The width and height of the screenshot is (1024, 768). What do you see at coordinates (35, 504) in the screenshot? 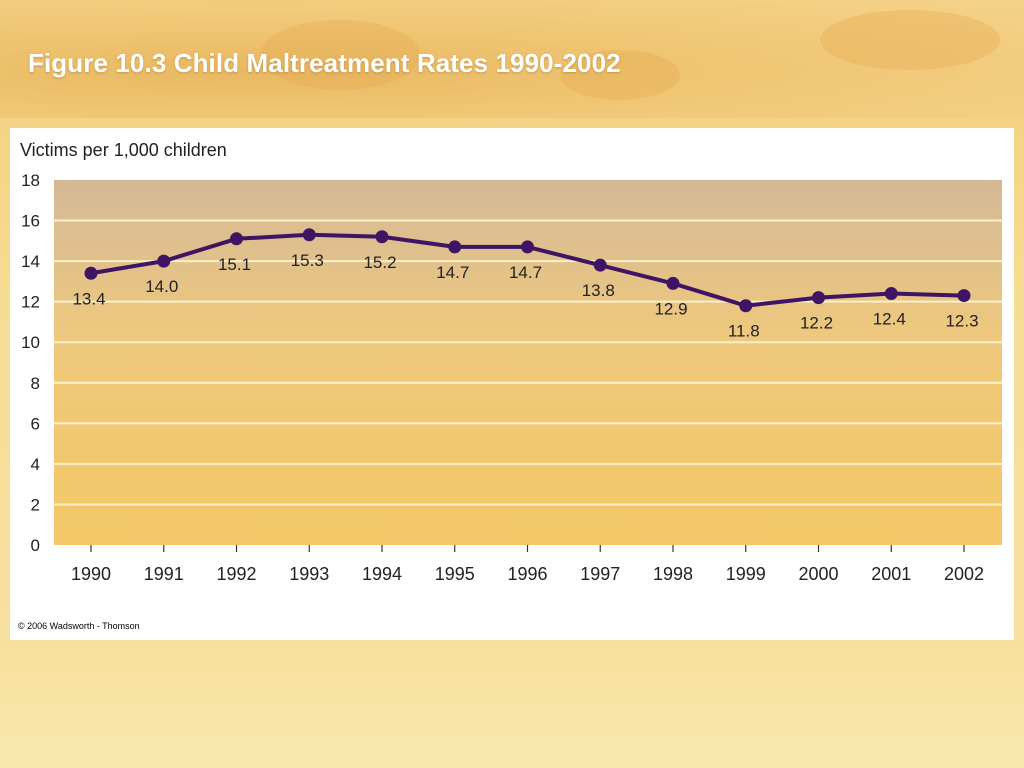
I see `y-tick-label: 2` at bounding box center [35, 504].